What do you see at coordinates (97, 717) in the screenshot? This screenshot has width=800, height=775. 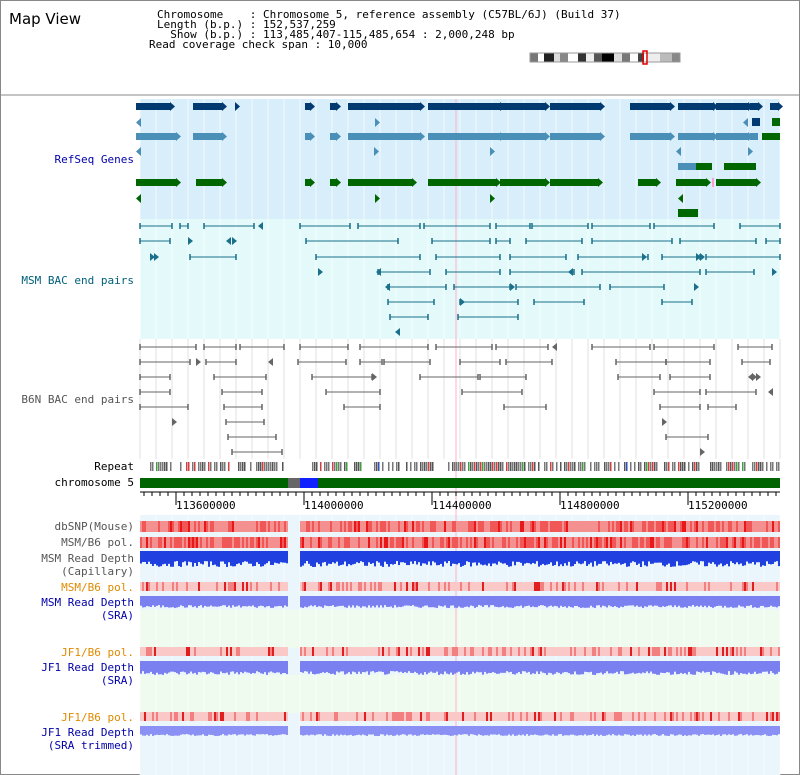 I see `track-label-jf1-b6-pol-2: JF1/B6 pol.` at bounding box center [97, 717].